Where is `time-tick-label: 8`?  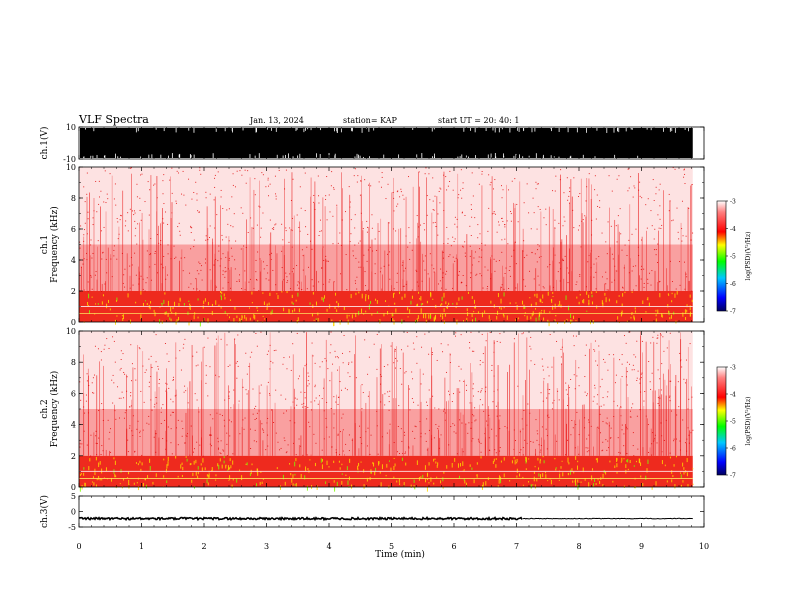 time-tick-label: 8 is located at coordinates (578, 546).